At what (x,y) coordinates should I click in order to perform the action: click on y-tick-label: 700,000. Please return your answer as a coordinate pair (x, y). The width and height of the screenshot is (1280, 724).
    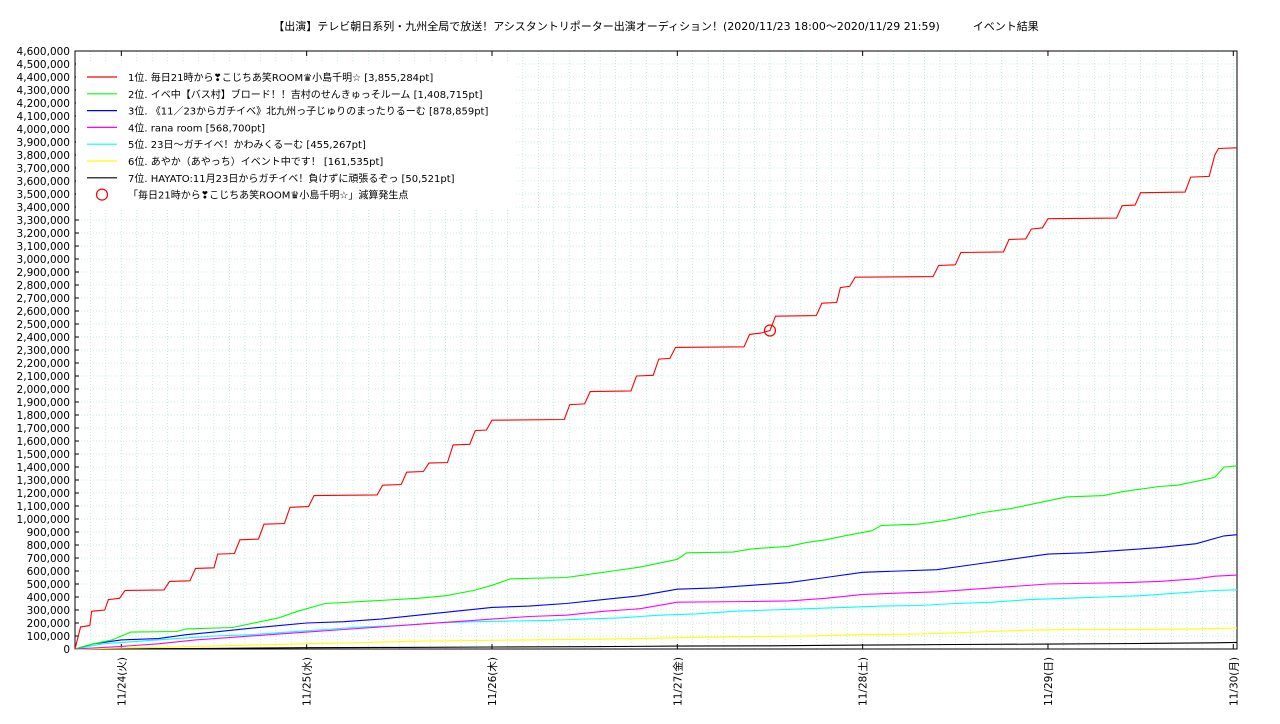
    Looking at the image, I should click on (48, 559).